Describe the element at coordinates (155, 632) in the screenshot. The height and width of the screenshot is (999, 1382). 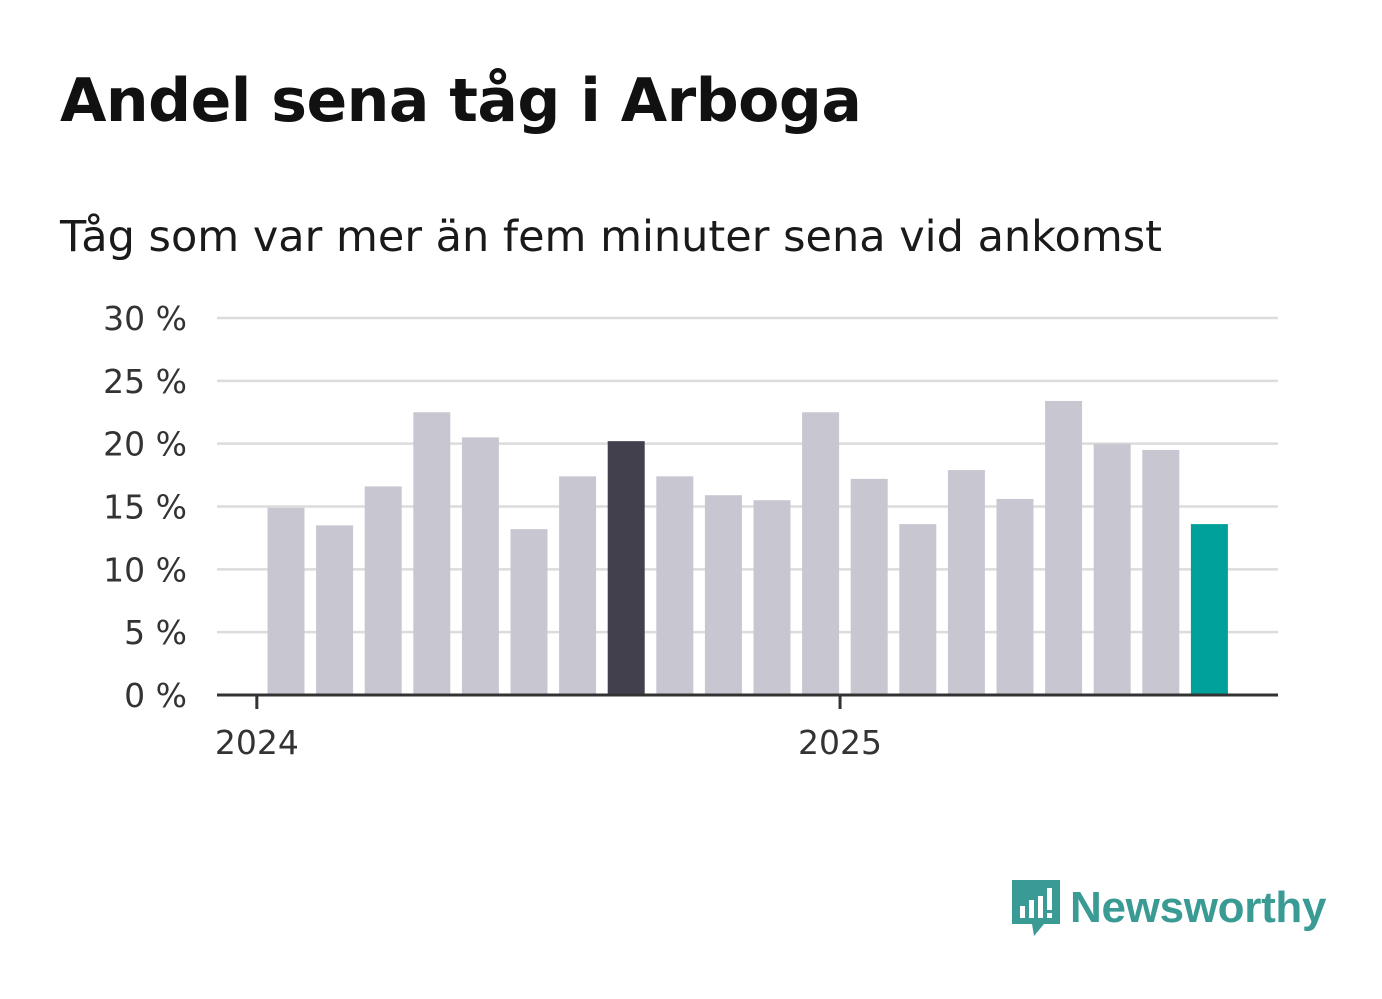
I see `y-tick-label: 5 %` at that location.